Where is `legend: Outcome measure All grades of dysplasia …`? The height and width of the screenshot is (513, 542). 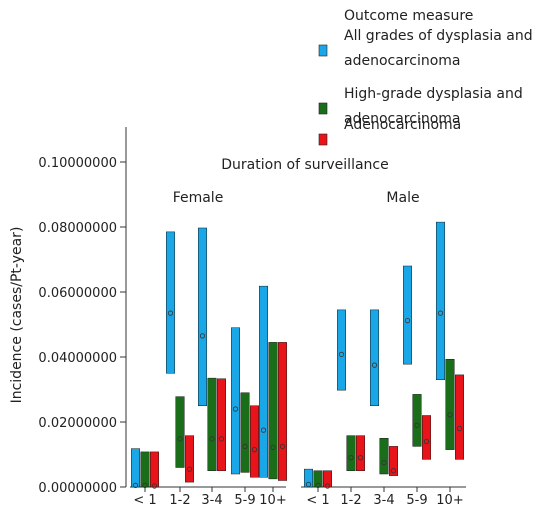 legend: Outcome measure All grades of dysplasia … is located at coordinates (425, 77).